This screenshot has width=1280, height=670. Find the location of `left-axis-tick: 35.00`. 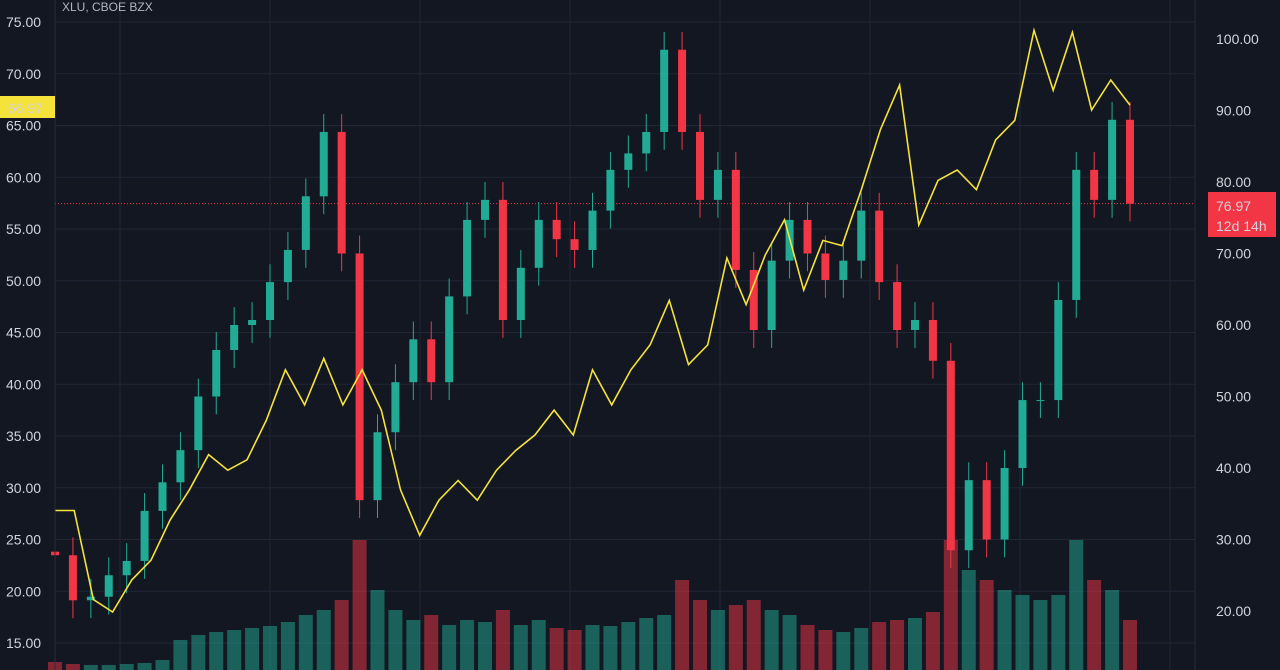

left-axis-tick: 35.00 is located at coordinates (23, 436).